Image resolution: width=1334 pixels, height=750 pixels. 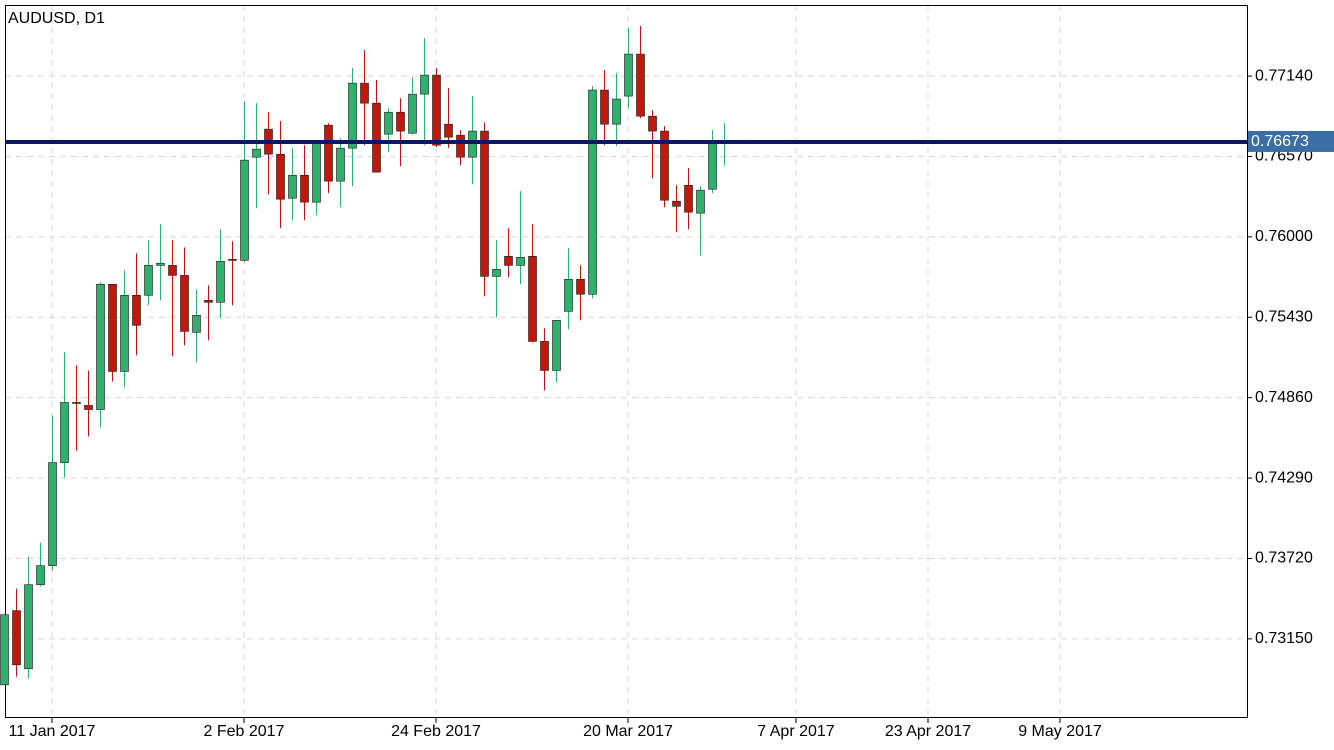 What do you see at coordinates (928, 731) in the screenshot?
I see `x-tick-label: 23 Apr 2017` at bounding box center [928, 731].